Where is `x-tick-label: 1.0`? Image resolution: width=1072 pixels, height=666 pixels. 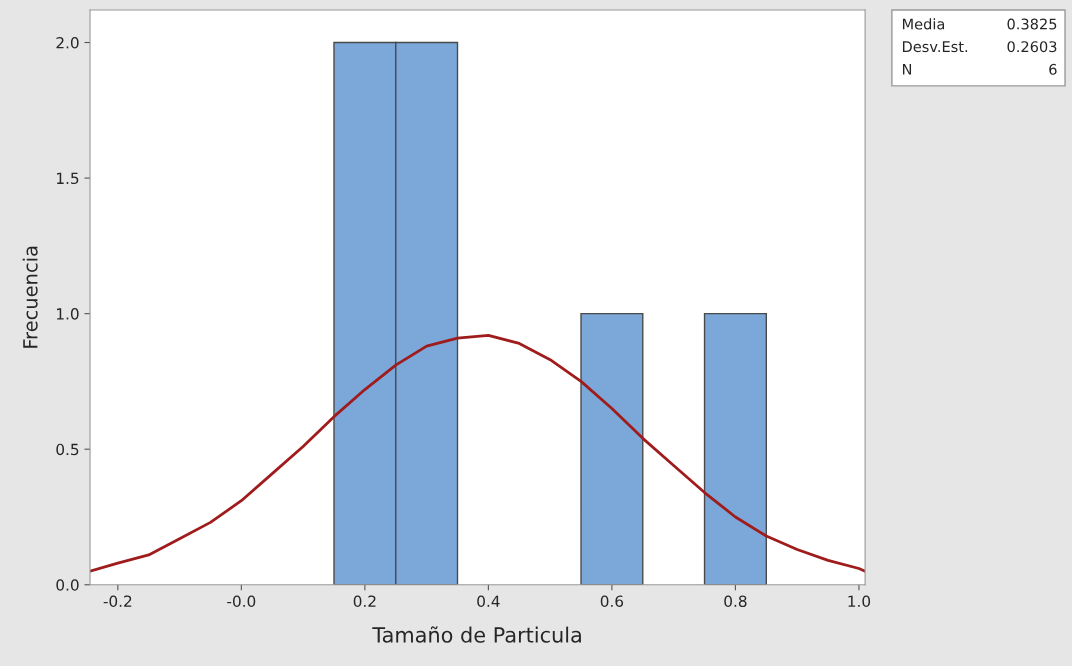
x-tick-label: 1.0 is located at coordinates (859, 601).